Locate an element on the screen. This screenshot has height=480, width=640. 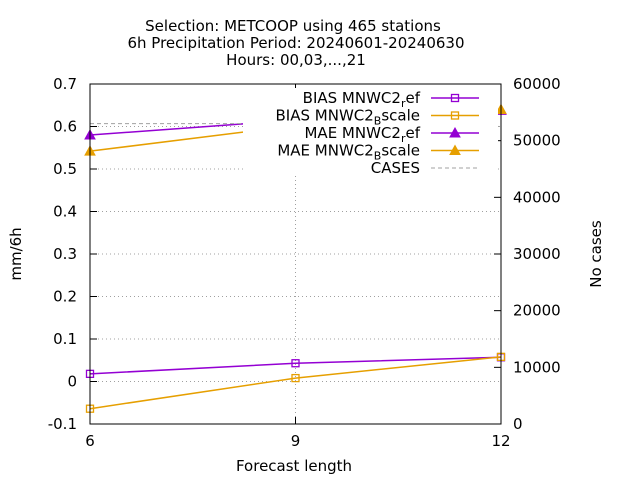
x-axis-label: Forecast length is located at coordinates (294, 466).